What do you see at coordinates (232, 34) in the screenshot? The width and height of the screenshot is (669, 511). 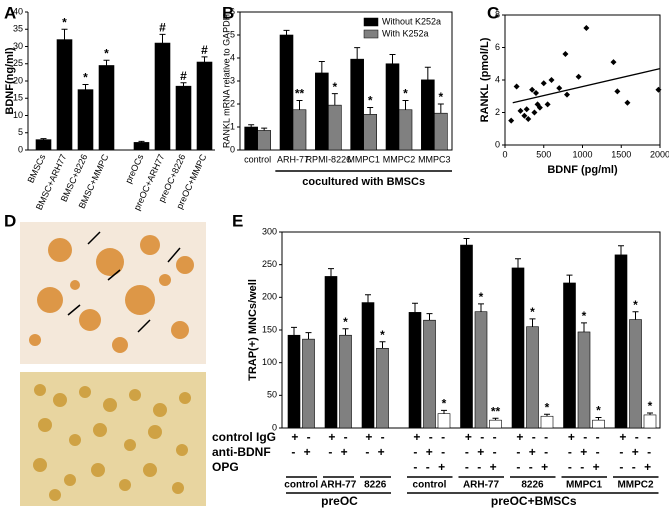 I see `y-tick-label: 5` at bounding box center [232, 34].